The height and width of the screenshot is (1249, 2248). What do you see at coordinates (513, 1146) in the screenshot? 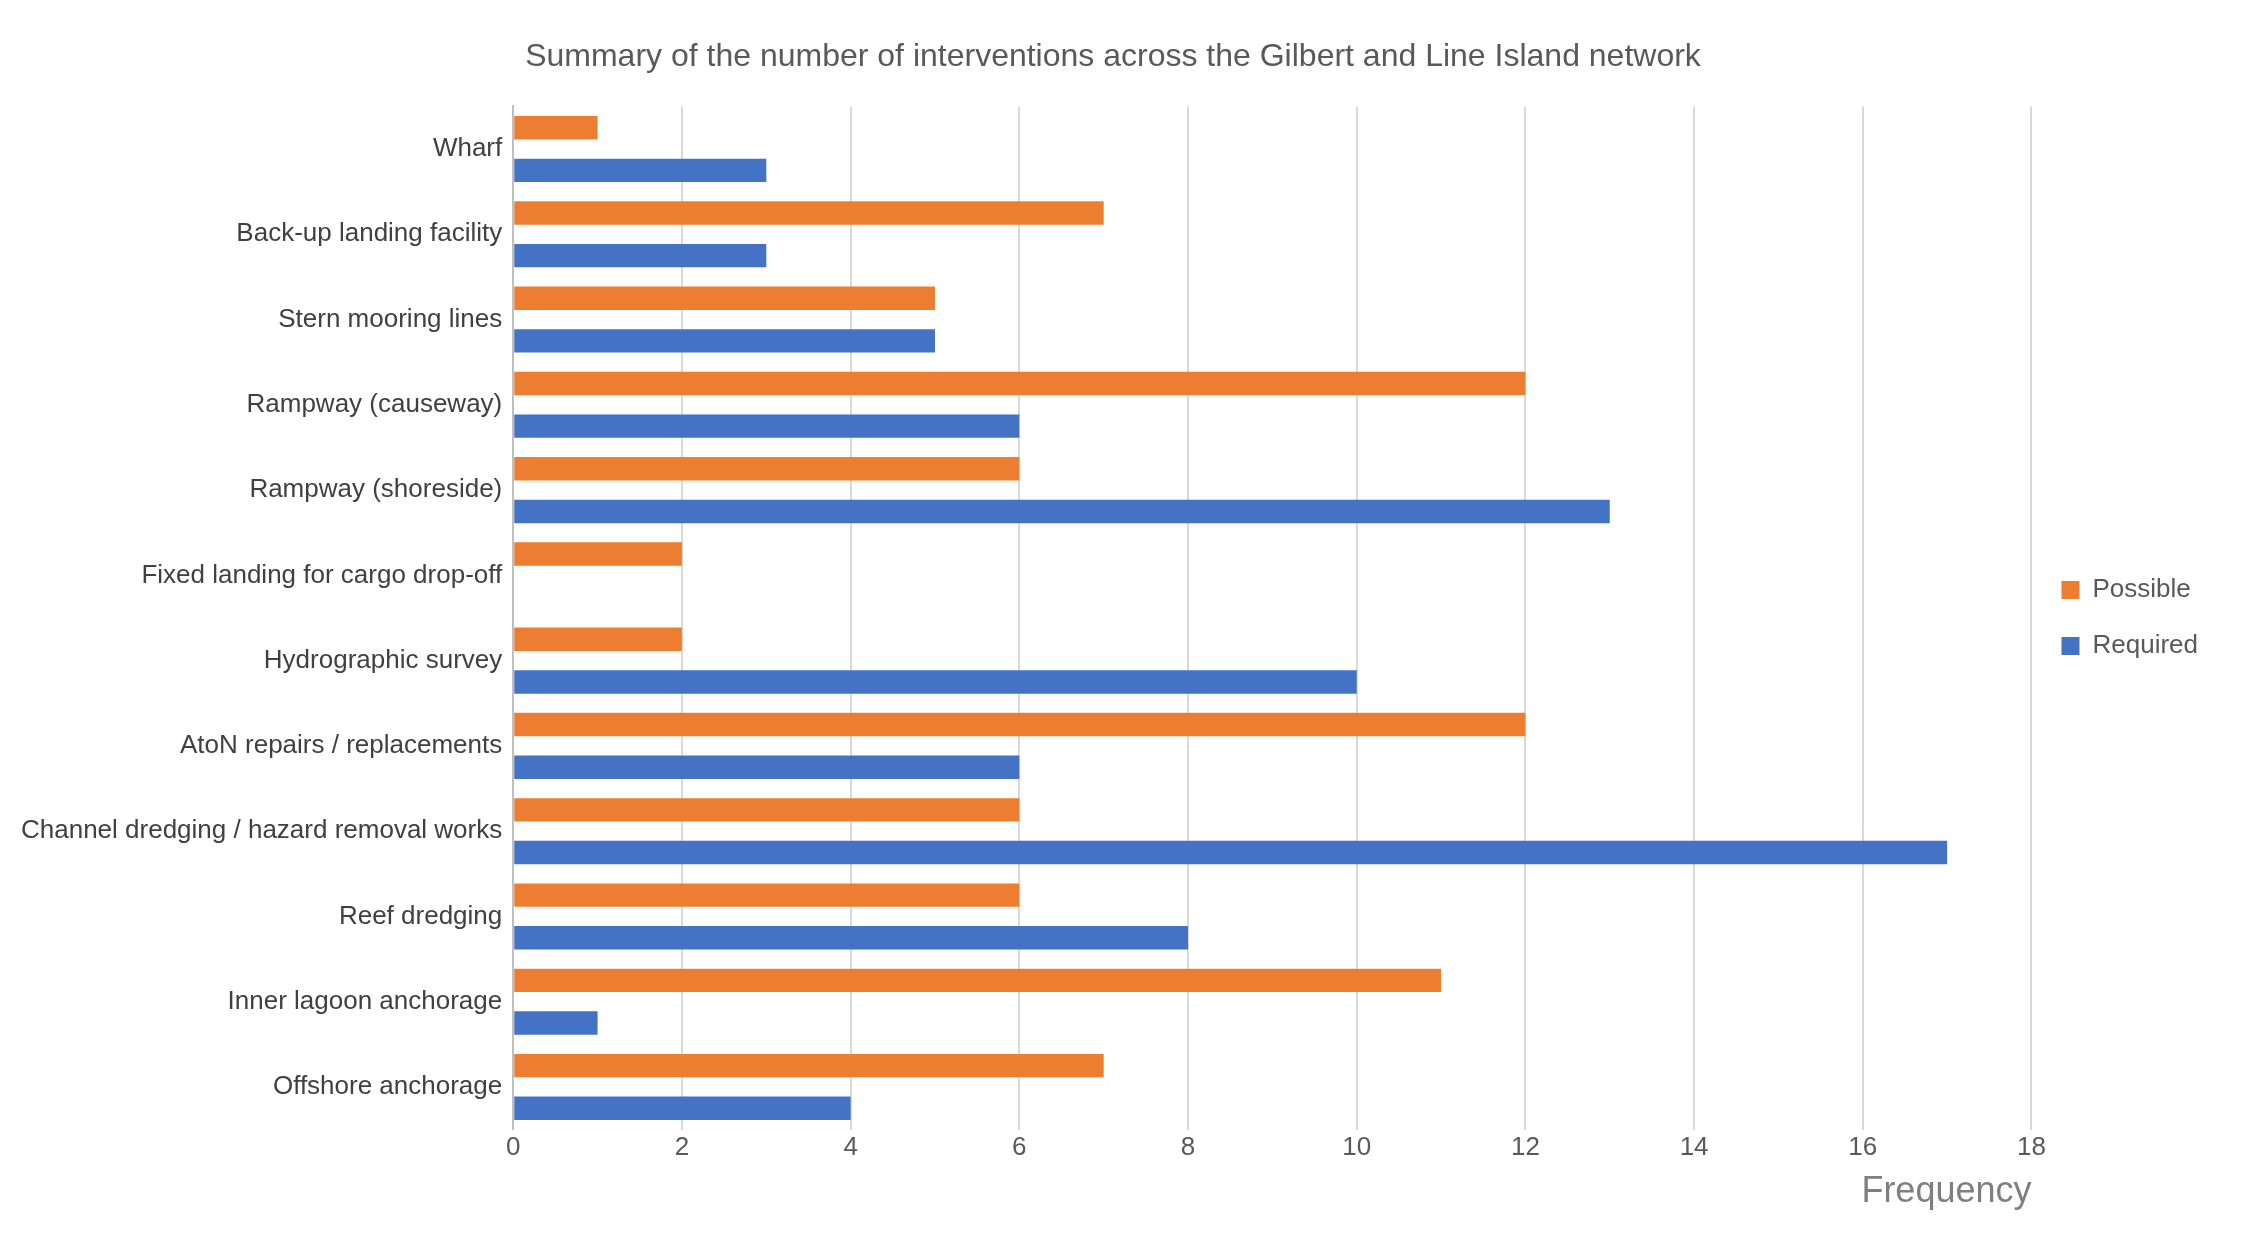
I see `x-tick-label: 0` at bounding box center [513, 1146].